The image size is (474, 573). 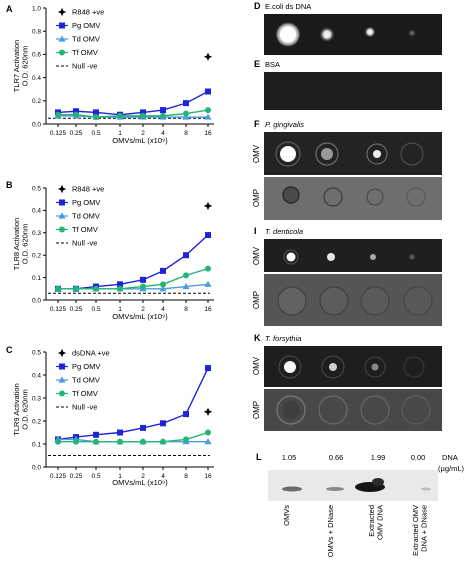 I want to click on gel-f-row1-label: OMV, so click(x=256, y=153).